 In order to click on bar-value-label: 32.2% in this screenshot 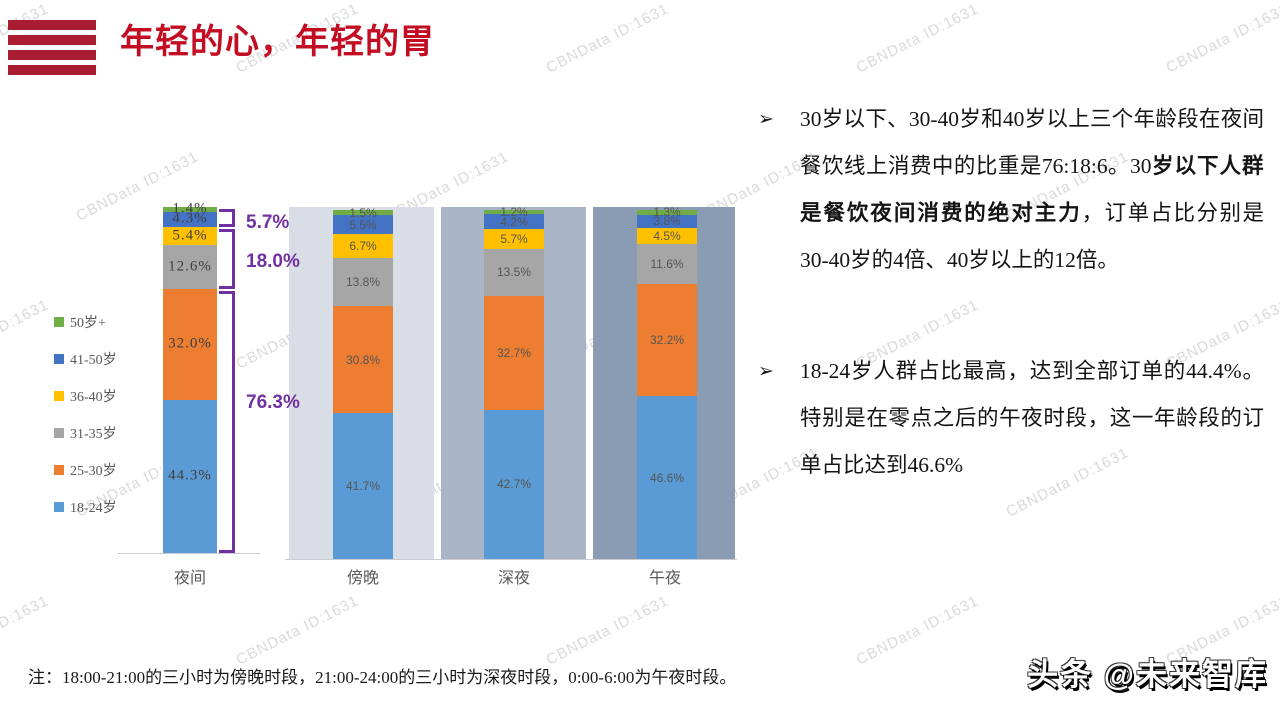, I will do `click(667, 340)`.